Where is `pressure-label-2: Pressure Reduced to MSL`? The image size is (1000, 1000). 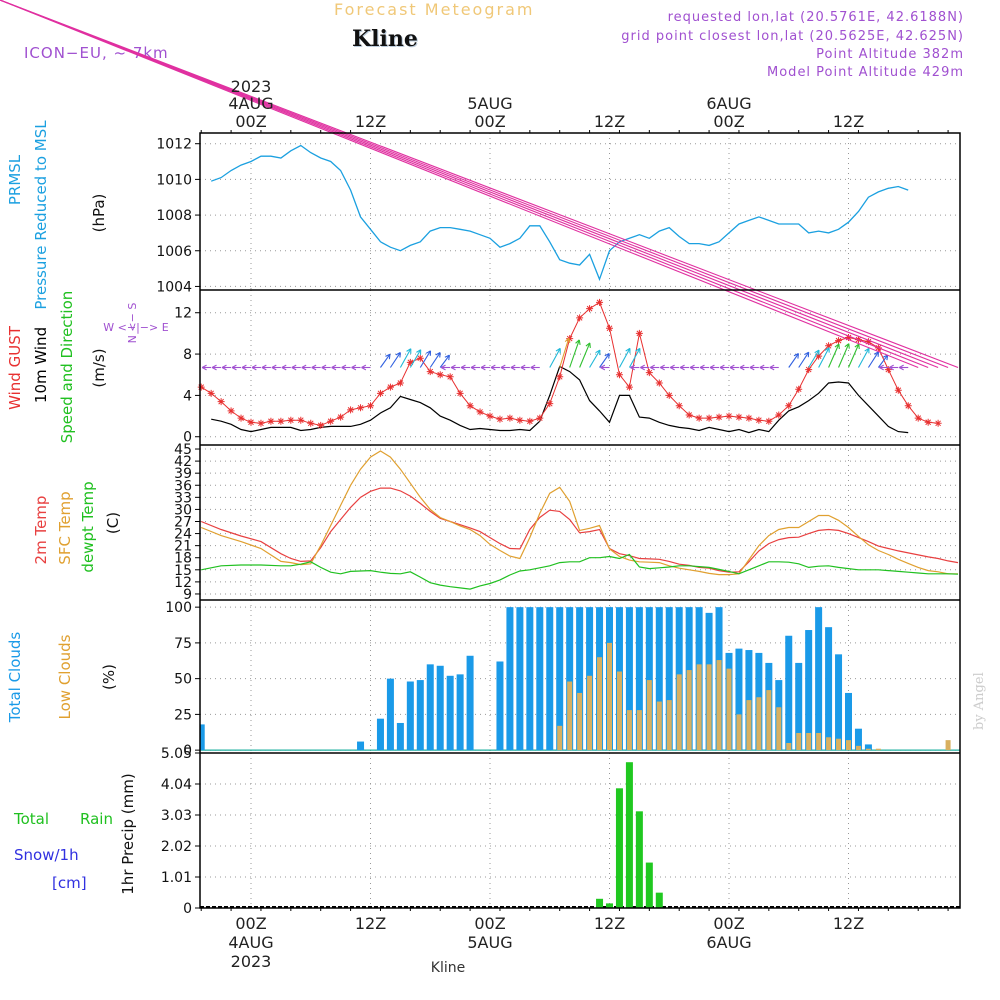 pressure-label-2: Pressure Reduced to MSL is located at coordinates (41, 215).